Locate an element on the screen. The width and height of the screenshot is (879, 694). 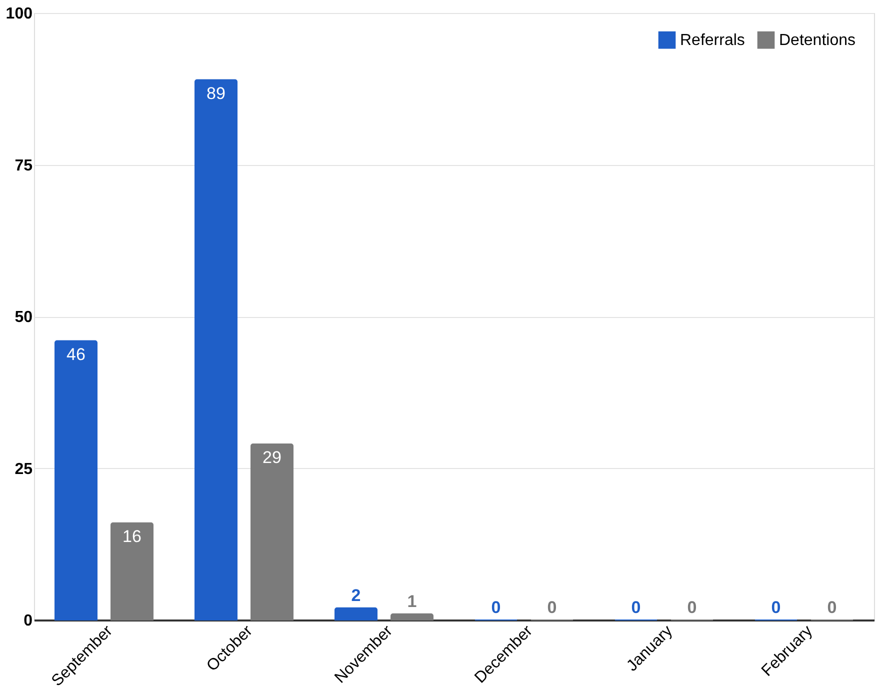
data-label: 16 is located at coordinates (132, 536).